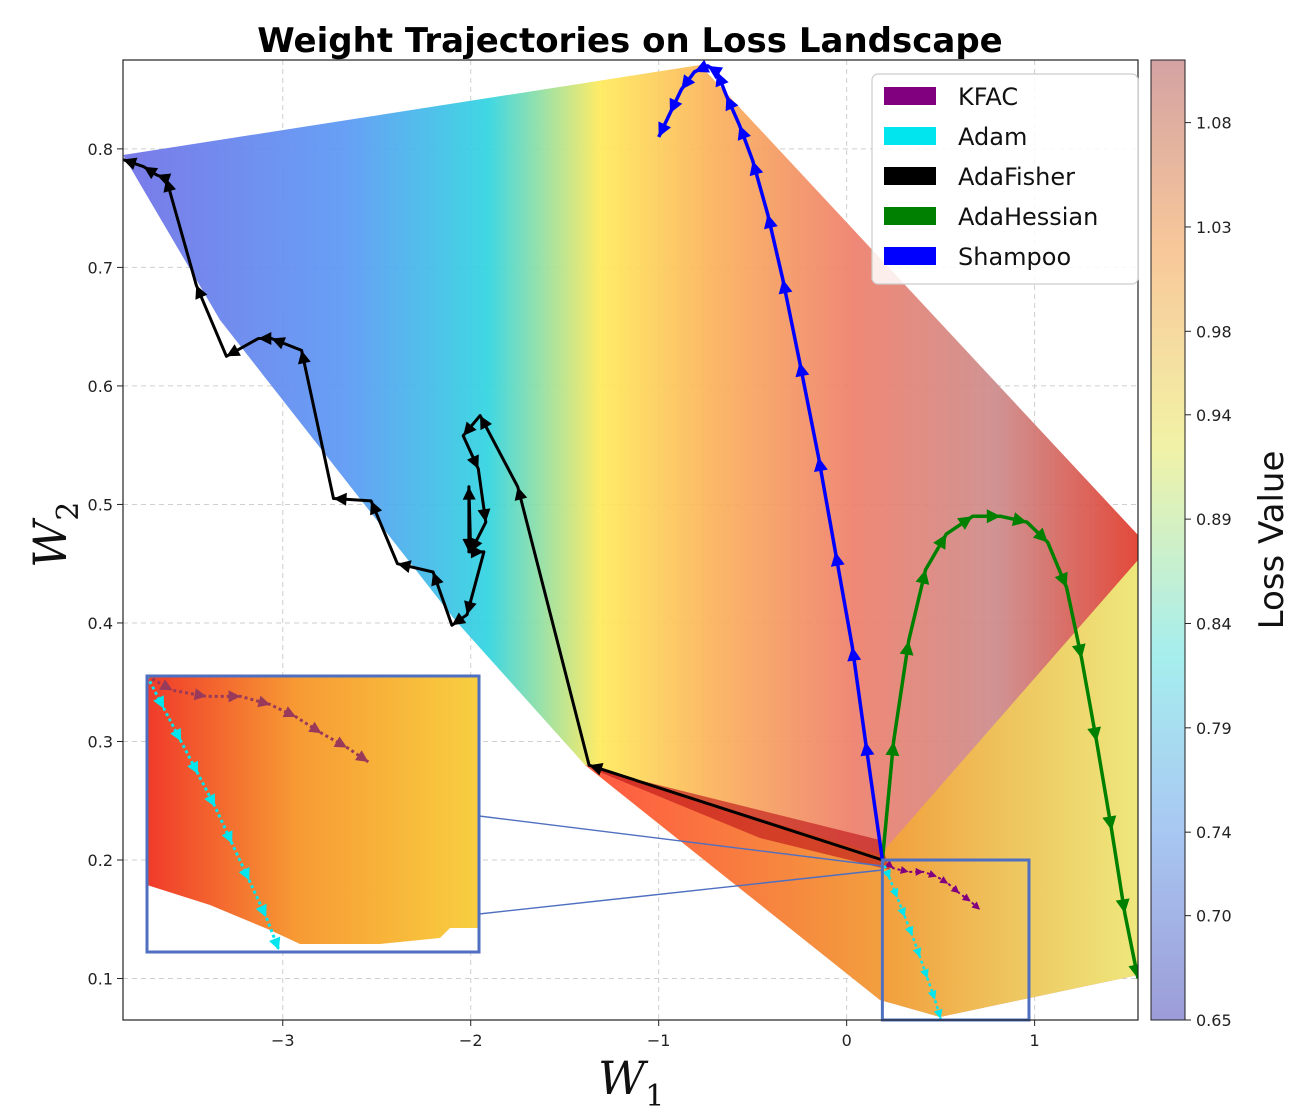 This screenshot has width=1316, height=1120. I want to click on landscape-valley, so click(740, 819).